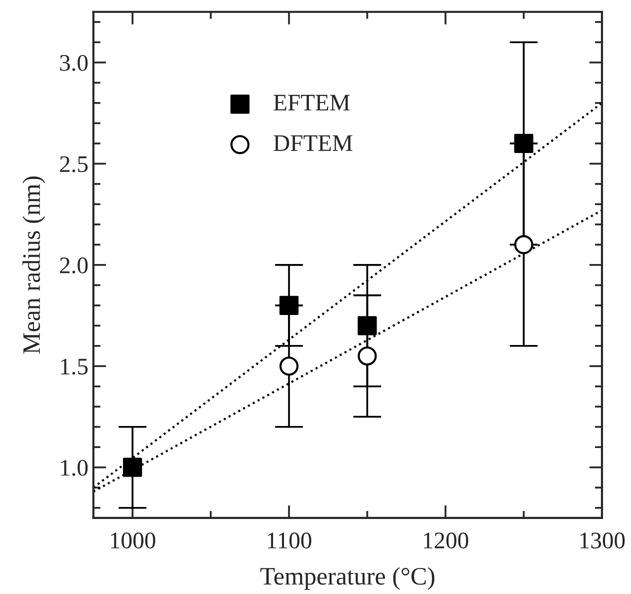 The height and width of the screenshot is (594, 631). What do you see at coordinates (347, 578) in the screenshot?
I see `x-axis-title: Temperature (°C)` at bounding box center [347, 578].